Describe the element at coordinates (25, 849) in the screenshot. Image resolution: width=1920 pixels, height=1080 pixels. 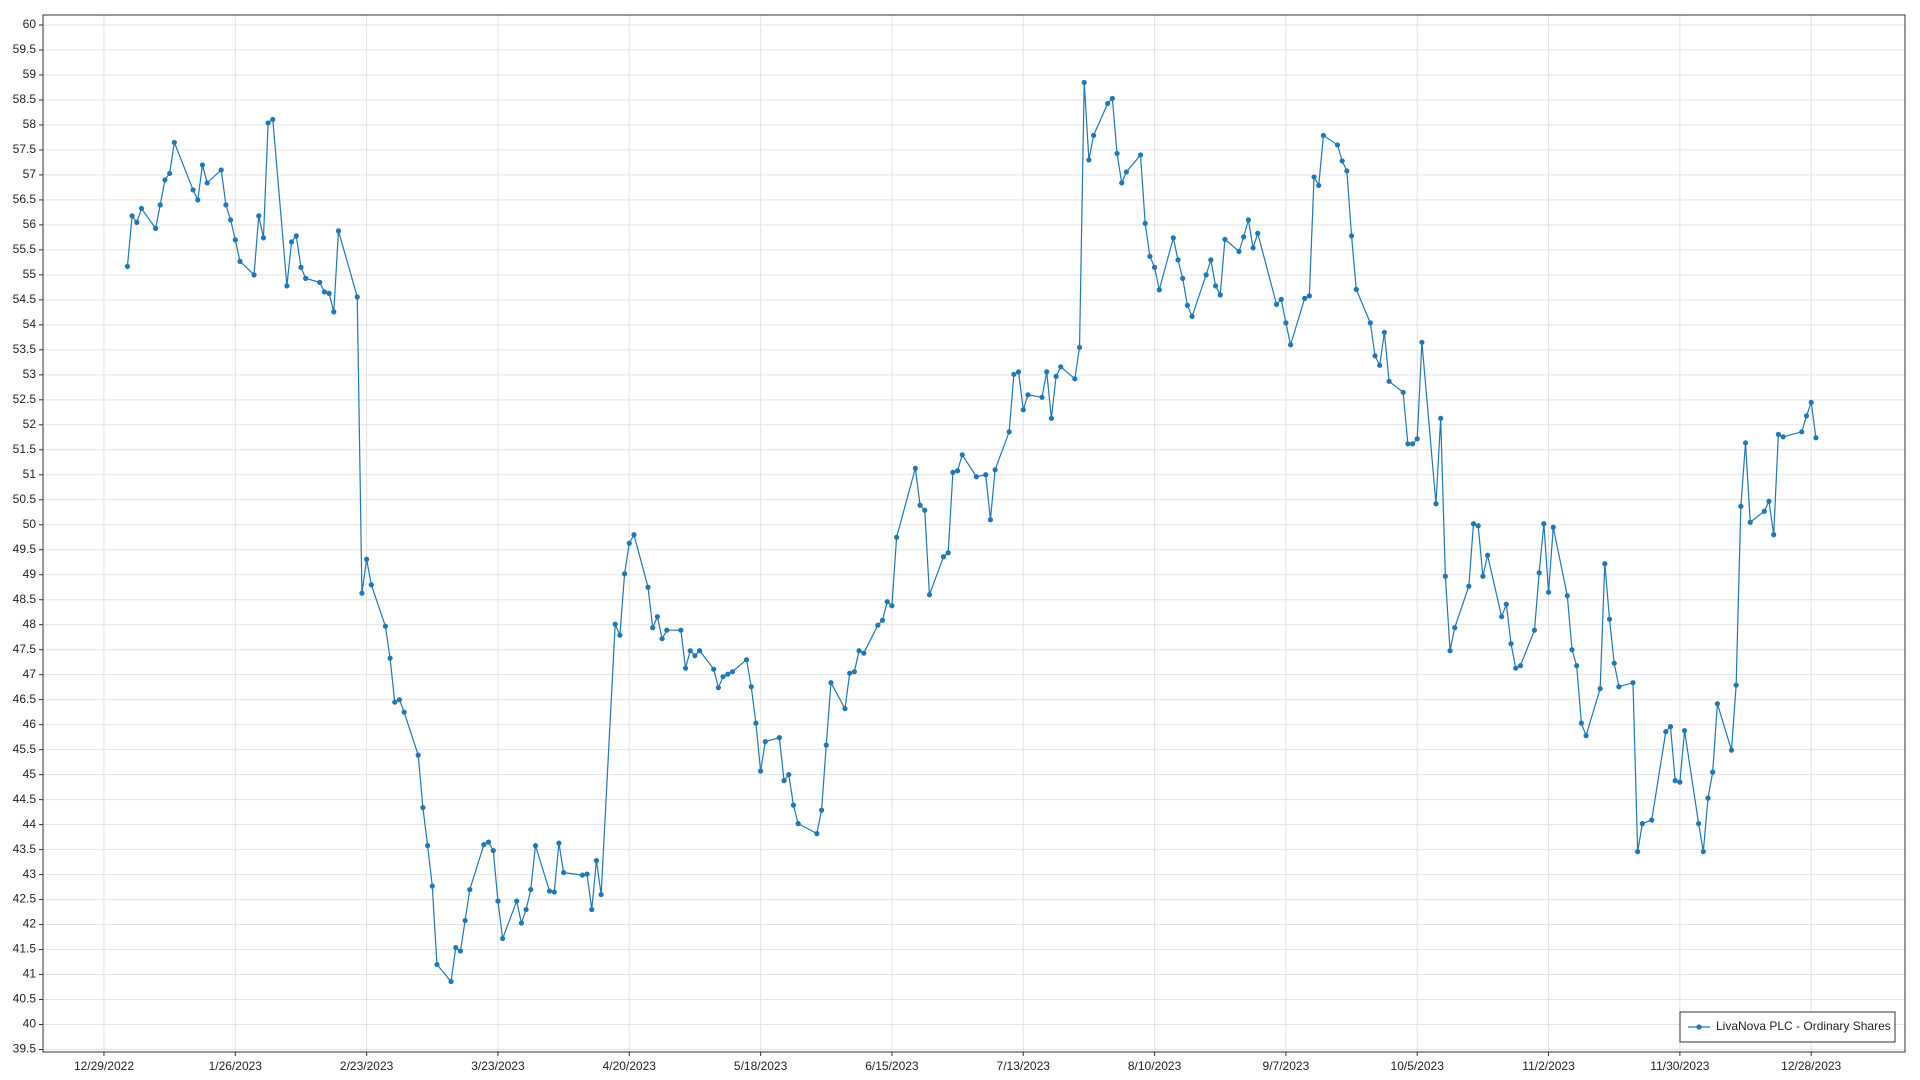
I see `y-tick-label: 43.5` at that location.